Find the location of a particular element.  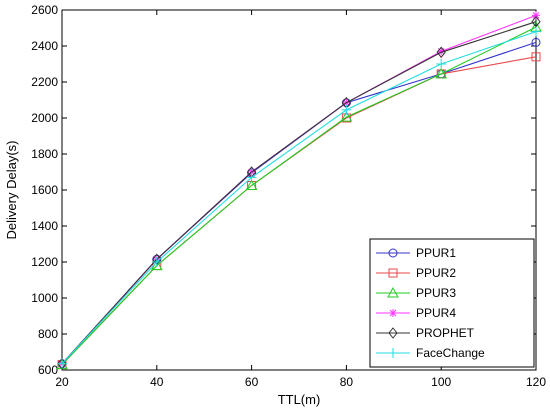

x-axis-label: TTL(m) is located at coordinates (299, 399).